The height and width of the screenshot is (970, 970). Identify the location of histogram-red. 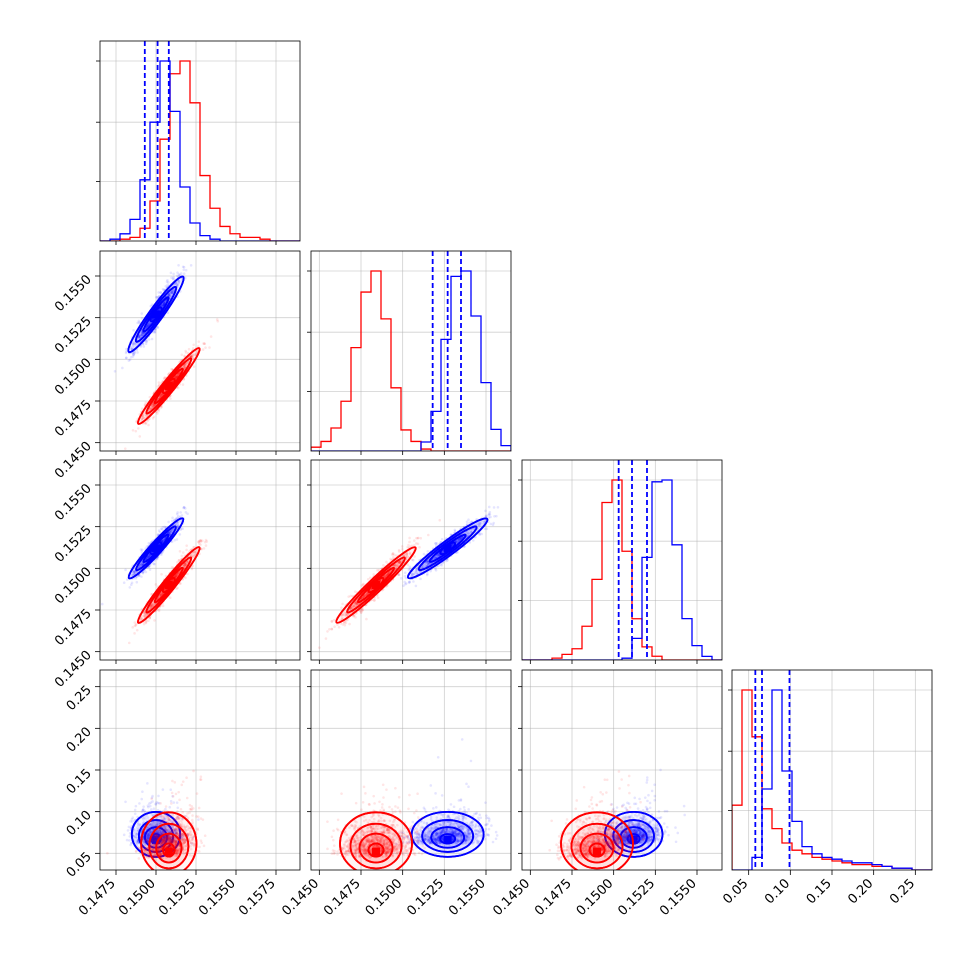
(411, 360).